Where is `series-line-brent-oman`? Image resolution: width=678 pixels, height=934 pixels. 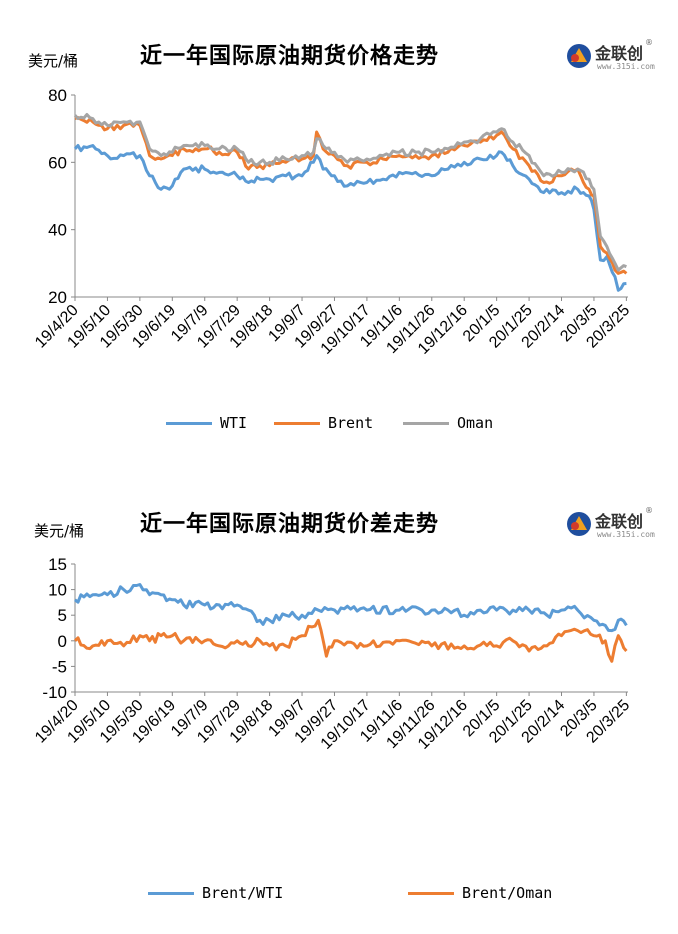
series-line-brent-oman is located at coordinates (350, 640).